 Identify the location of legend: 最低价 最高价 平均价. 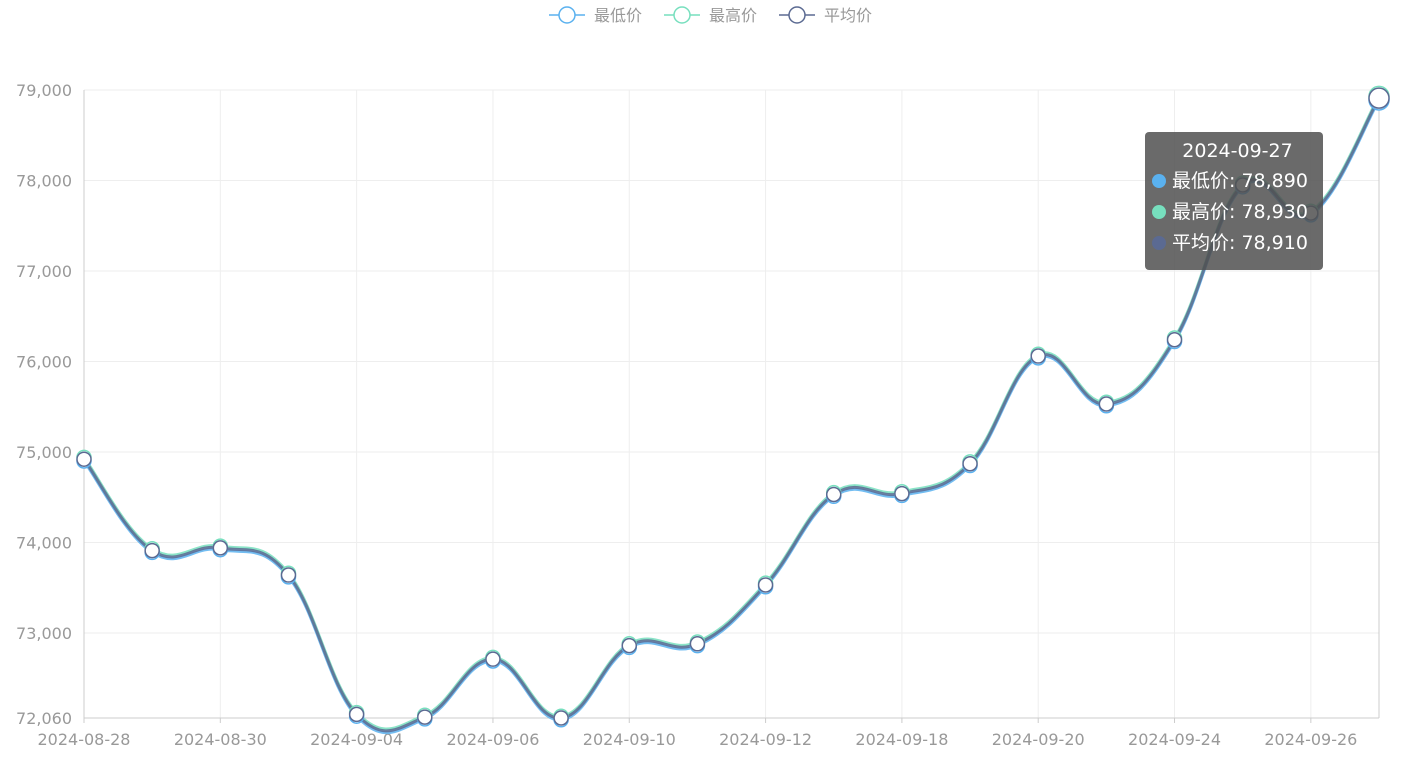
(710, 15).